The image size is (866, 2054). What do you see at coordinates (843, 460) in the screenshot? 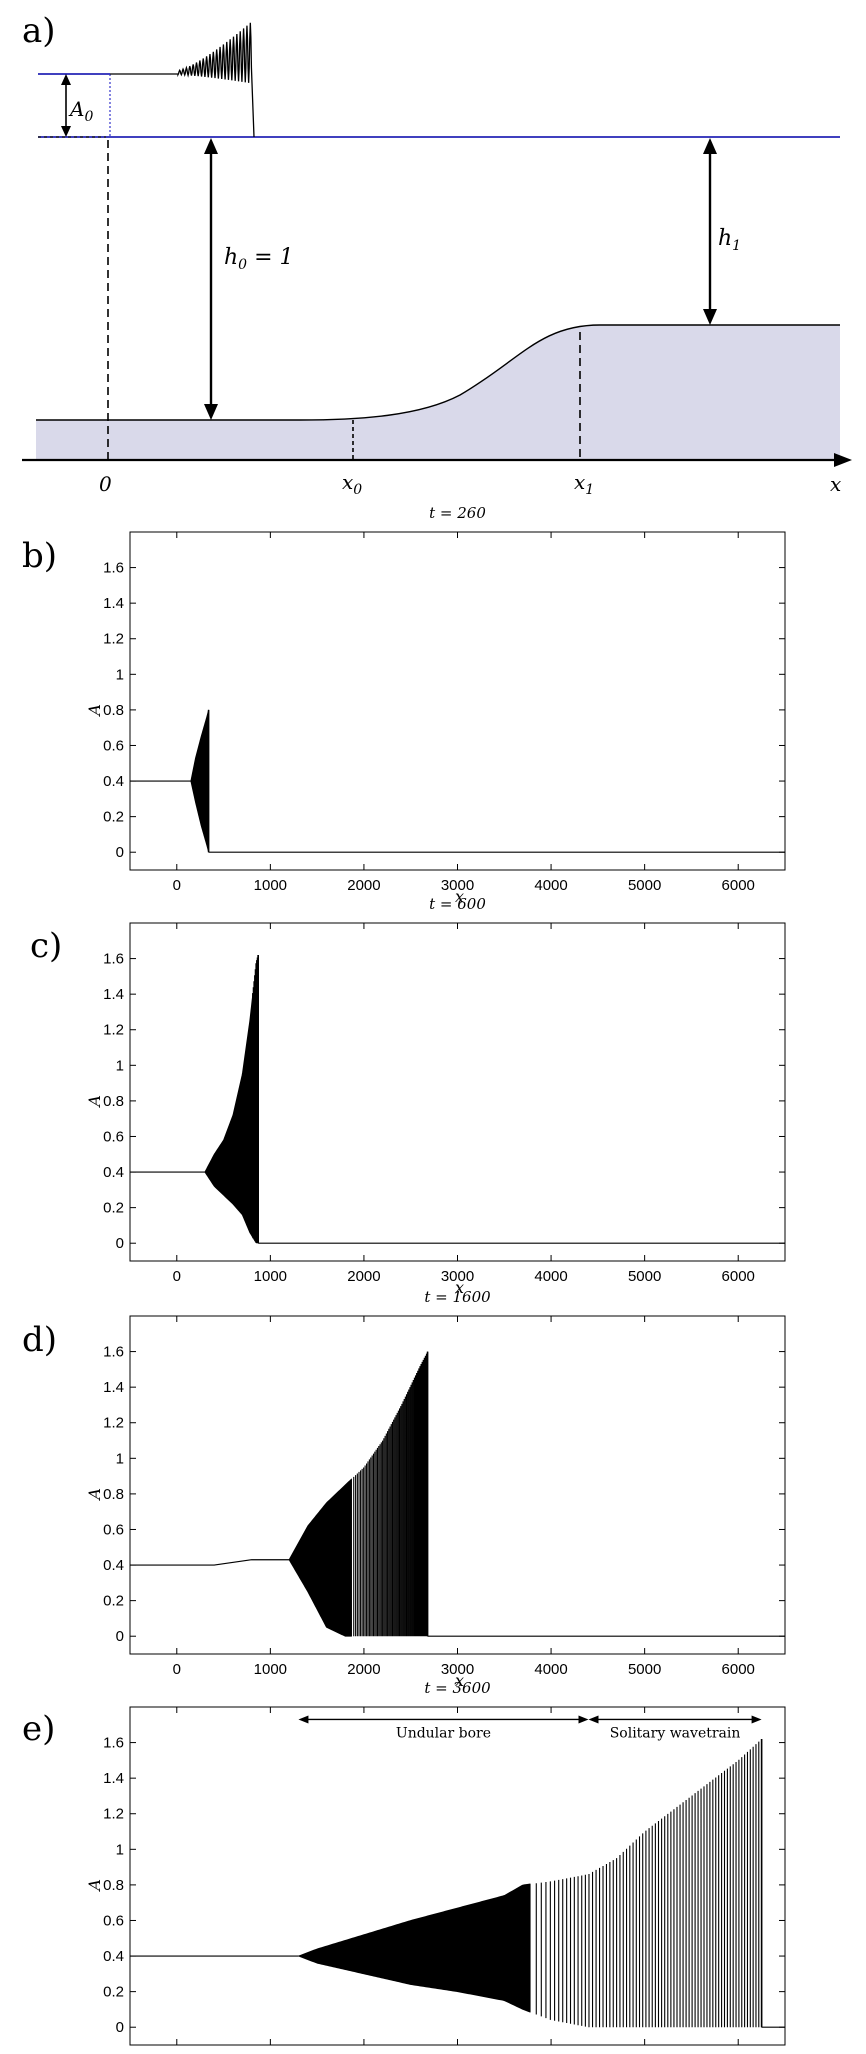
I see `x-axis-arrowhead` at bounding box center [843, 460].